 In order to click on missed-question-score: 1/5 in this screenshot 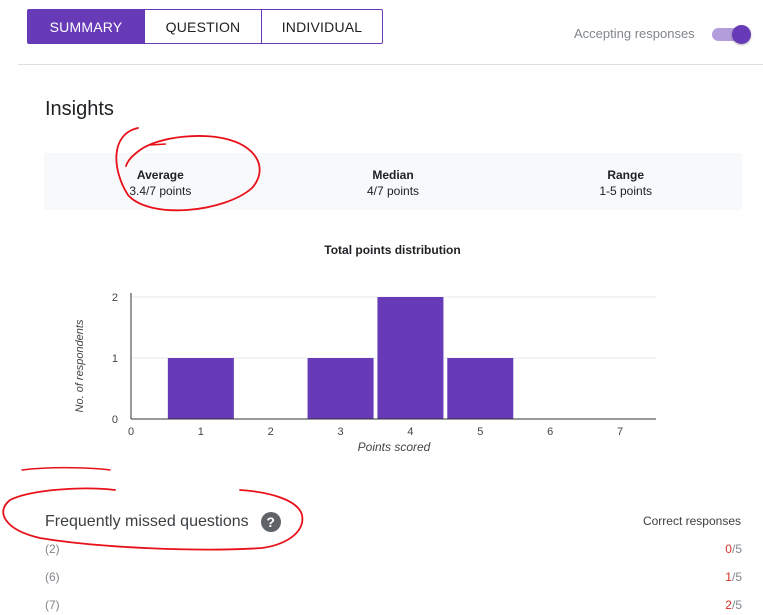, I will do `click(733, 577)`.